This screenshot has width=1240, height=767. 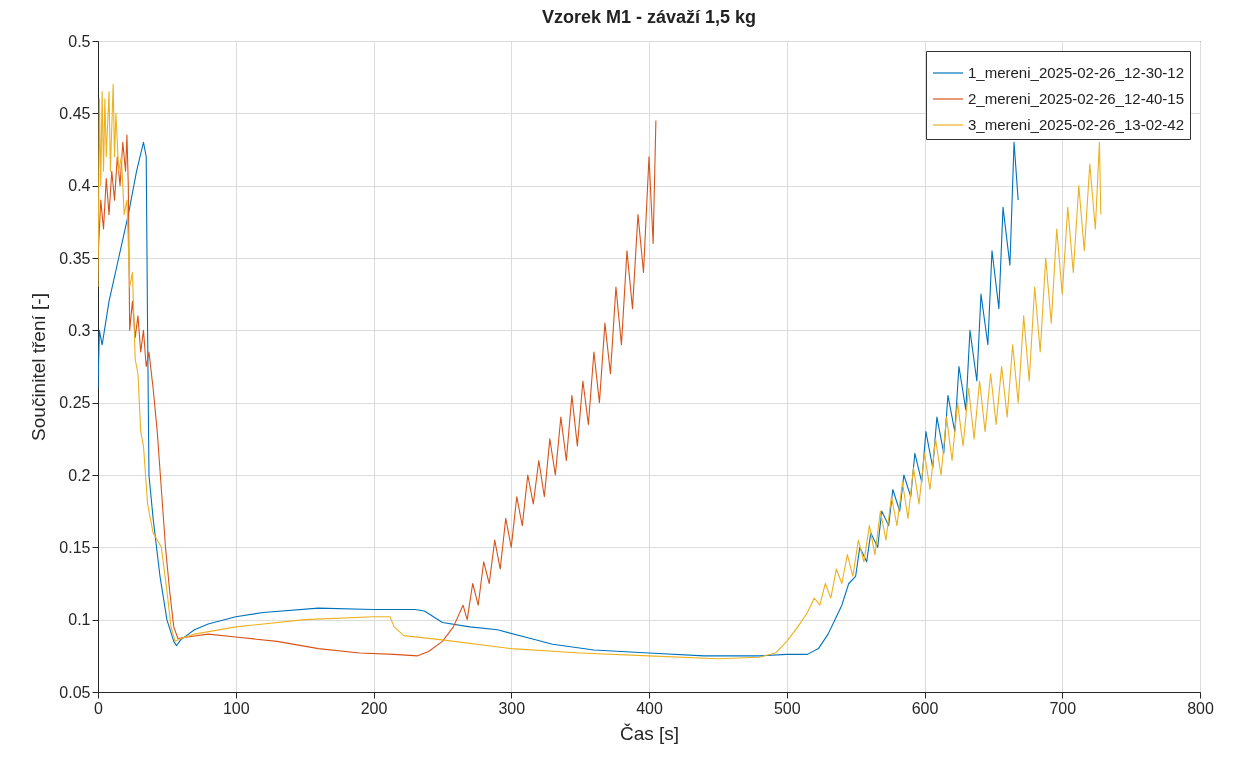 I want to click on x-tick-label: 100, so click(x=236, y=708).